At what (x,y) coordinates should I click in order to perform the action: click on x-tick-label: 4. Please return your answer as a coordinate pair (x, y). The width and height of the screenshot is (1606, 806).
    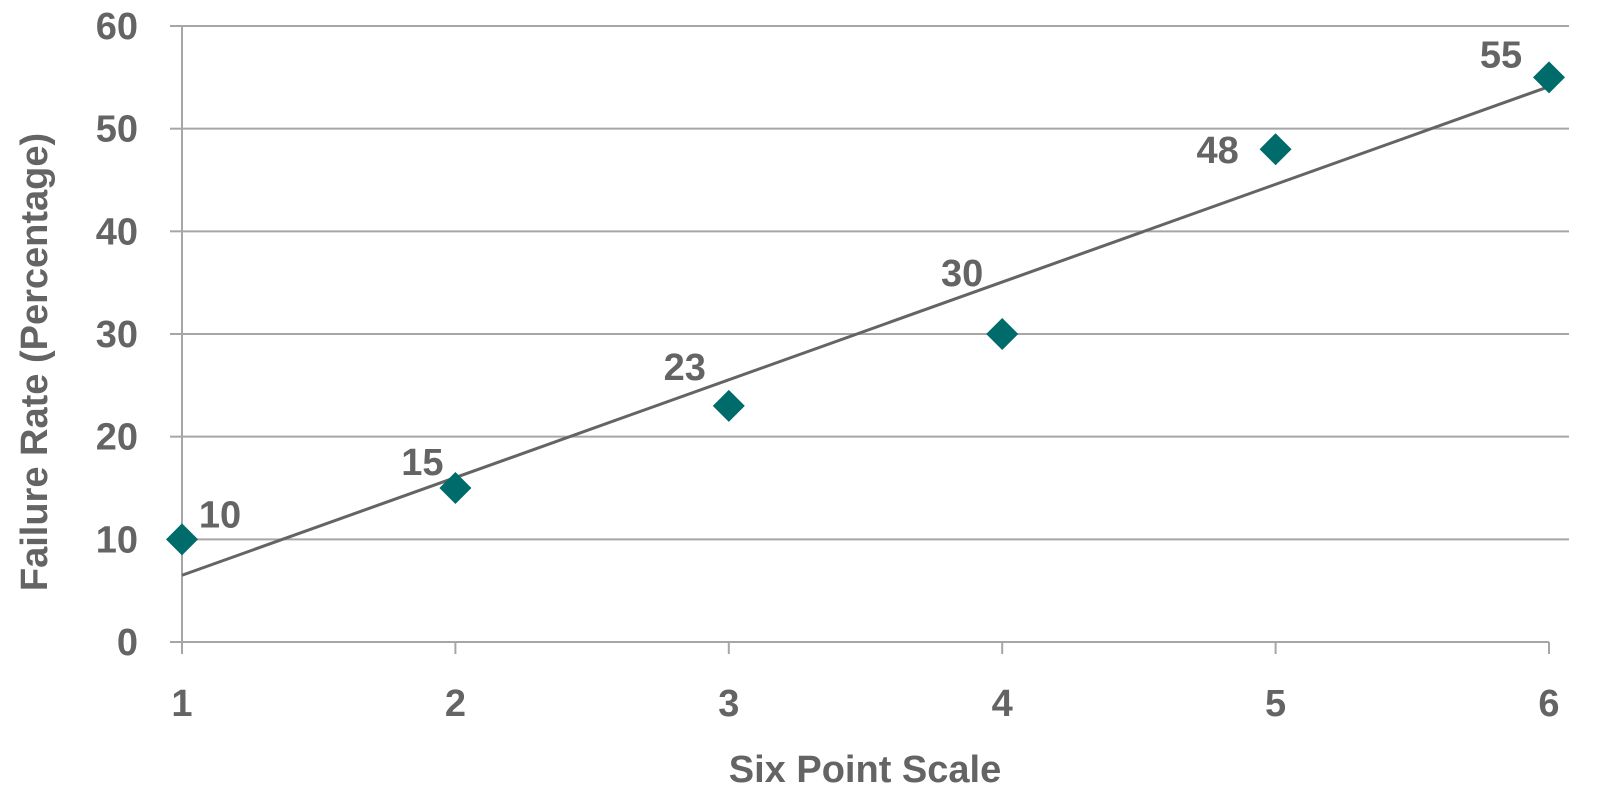
    Looking at the image, I should click on (1002, 704).